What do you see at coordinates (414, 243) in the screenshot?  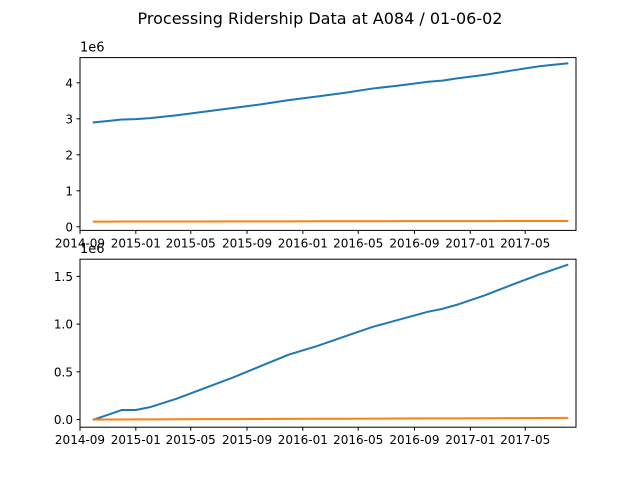 I see `top-x-tick-label: 2016-09` at bounding box center [414, 243].